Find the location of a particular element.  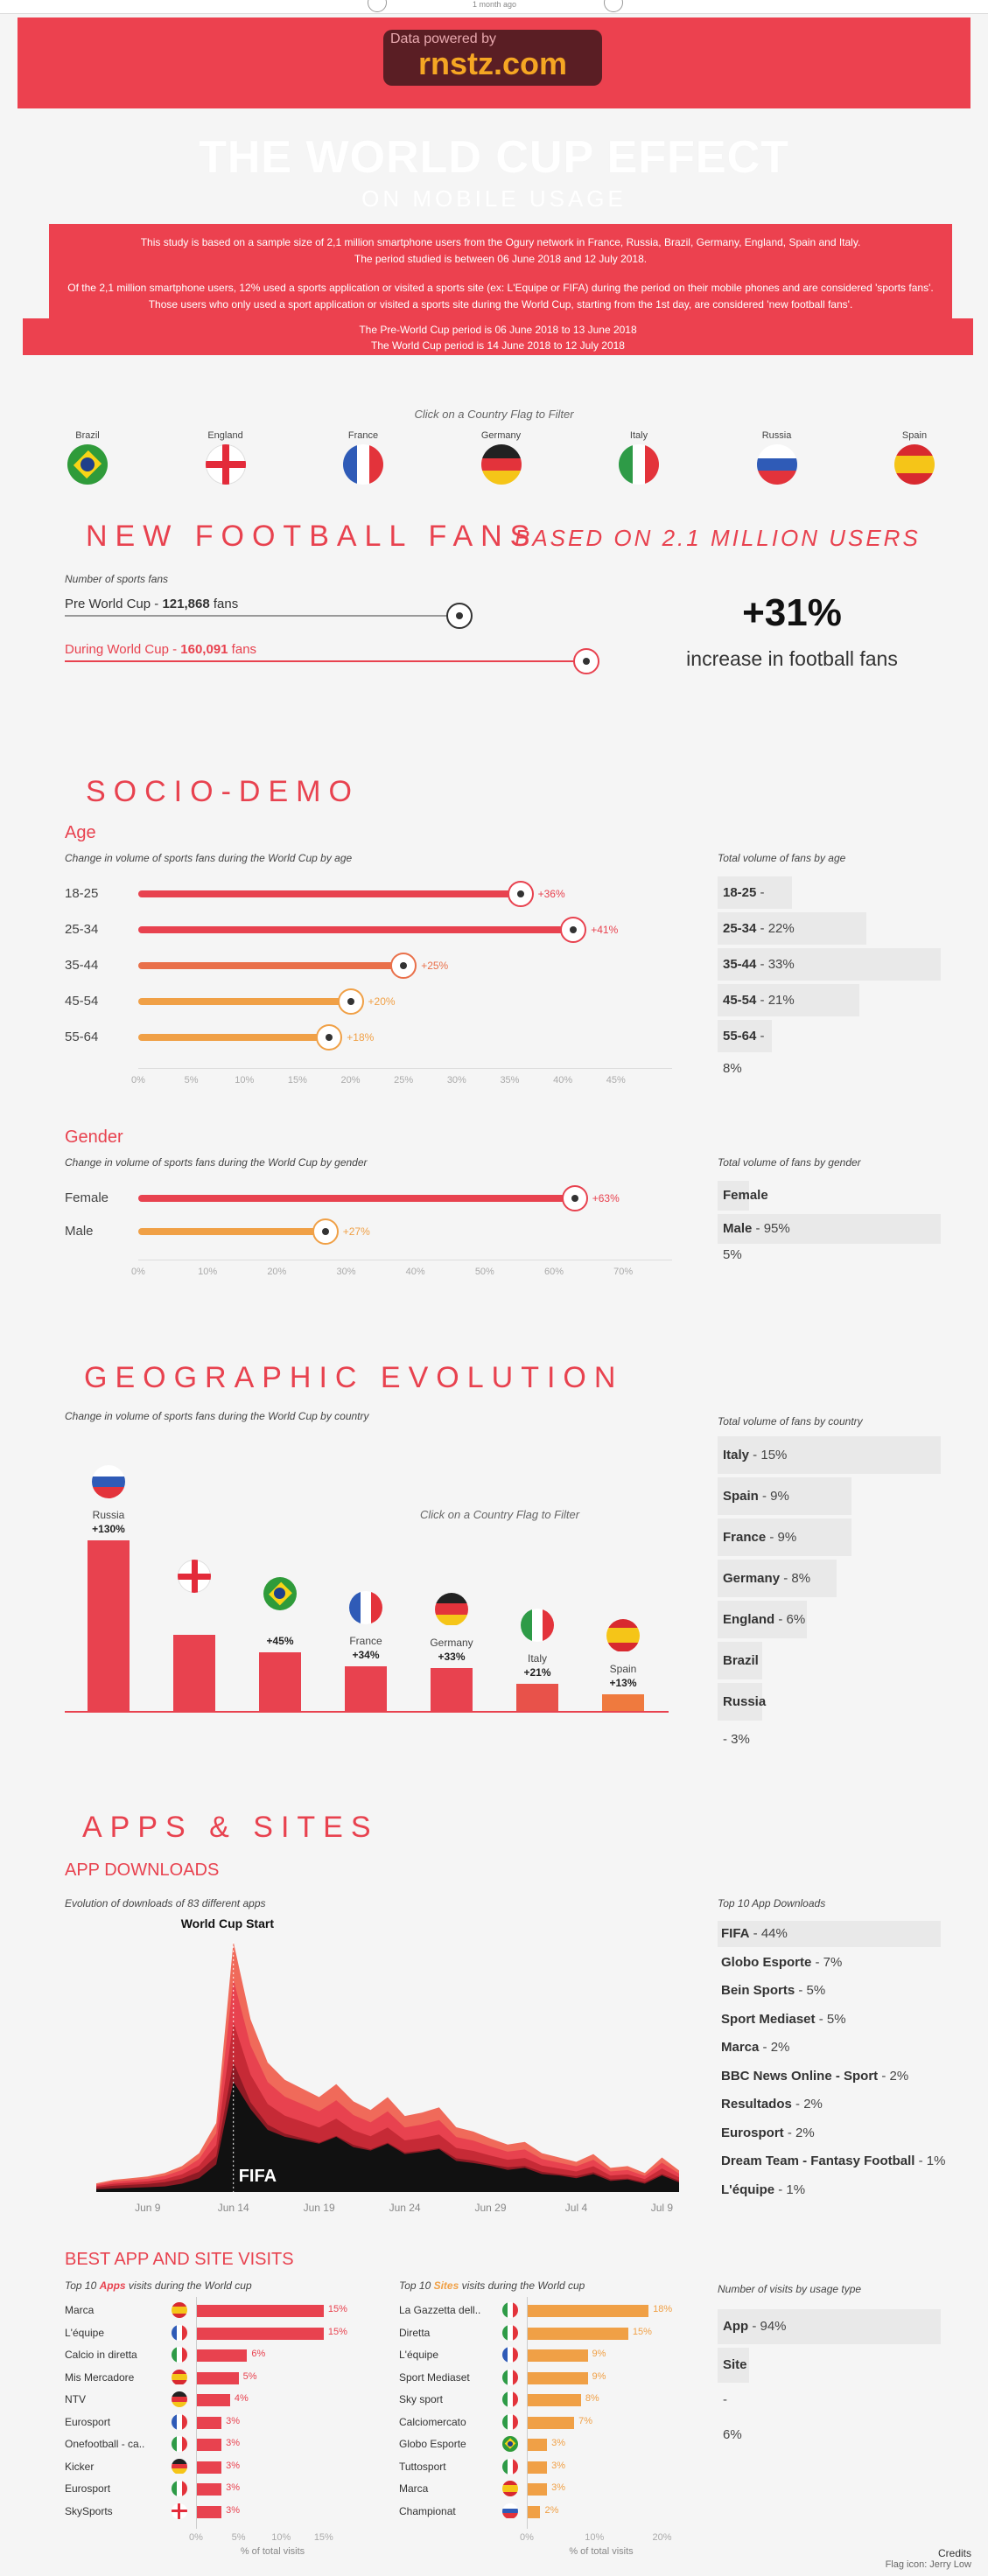

flag-germany: Germany is located at coordinates (501, 457).